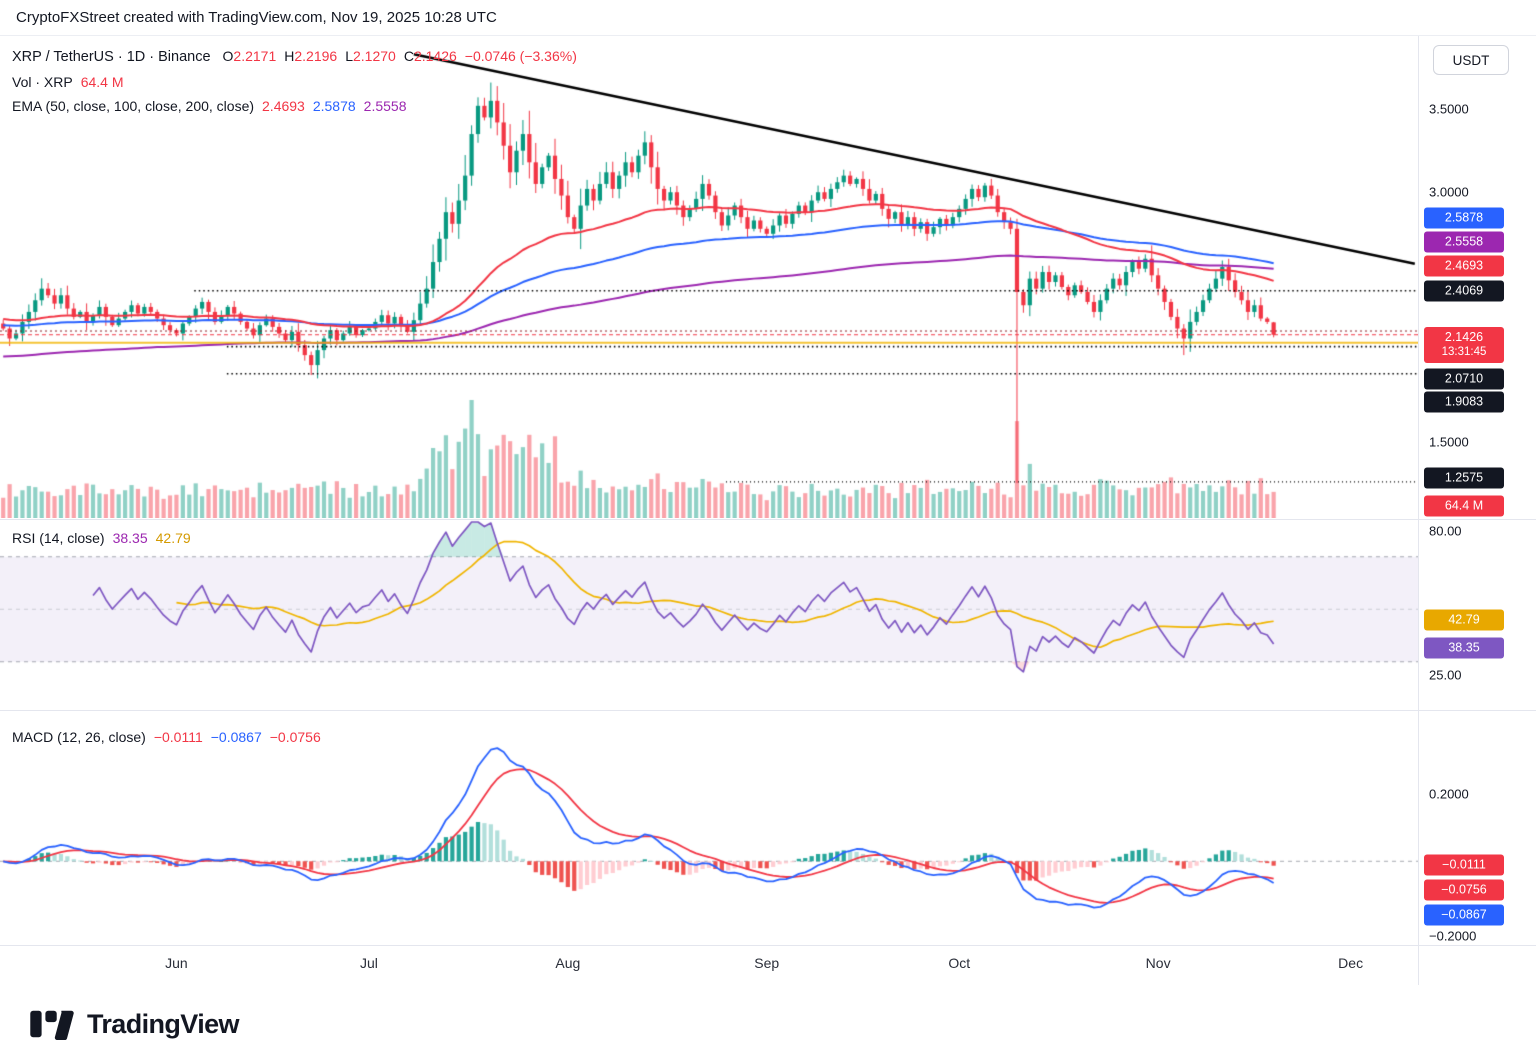  I want to click on scale-badge: 2.5558, so click(1464, 242).